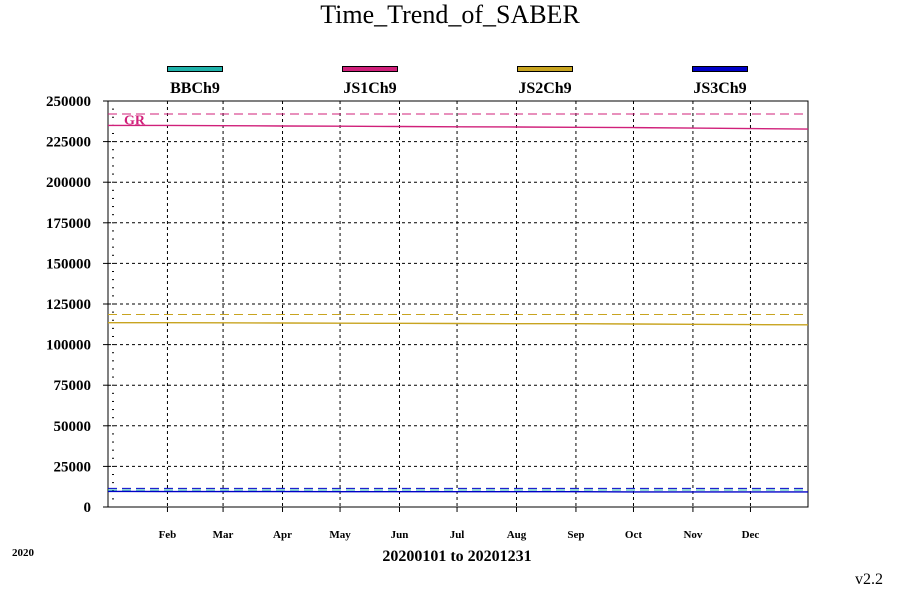 Image resolution: width=900 pixels, height=590 pixels. I want to click on version-label: v2.2, so click(869, 579).